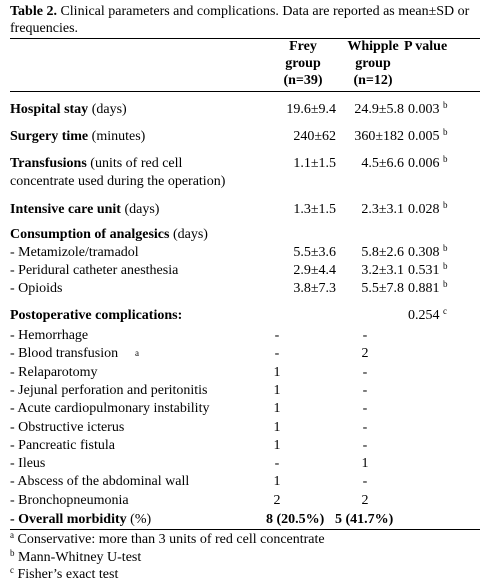  What do you see at coordinates (12, 535) in the screenshot?
I see `footnote-mark: a` at bounding box center [12, 535].